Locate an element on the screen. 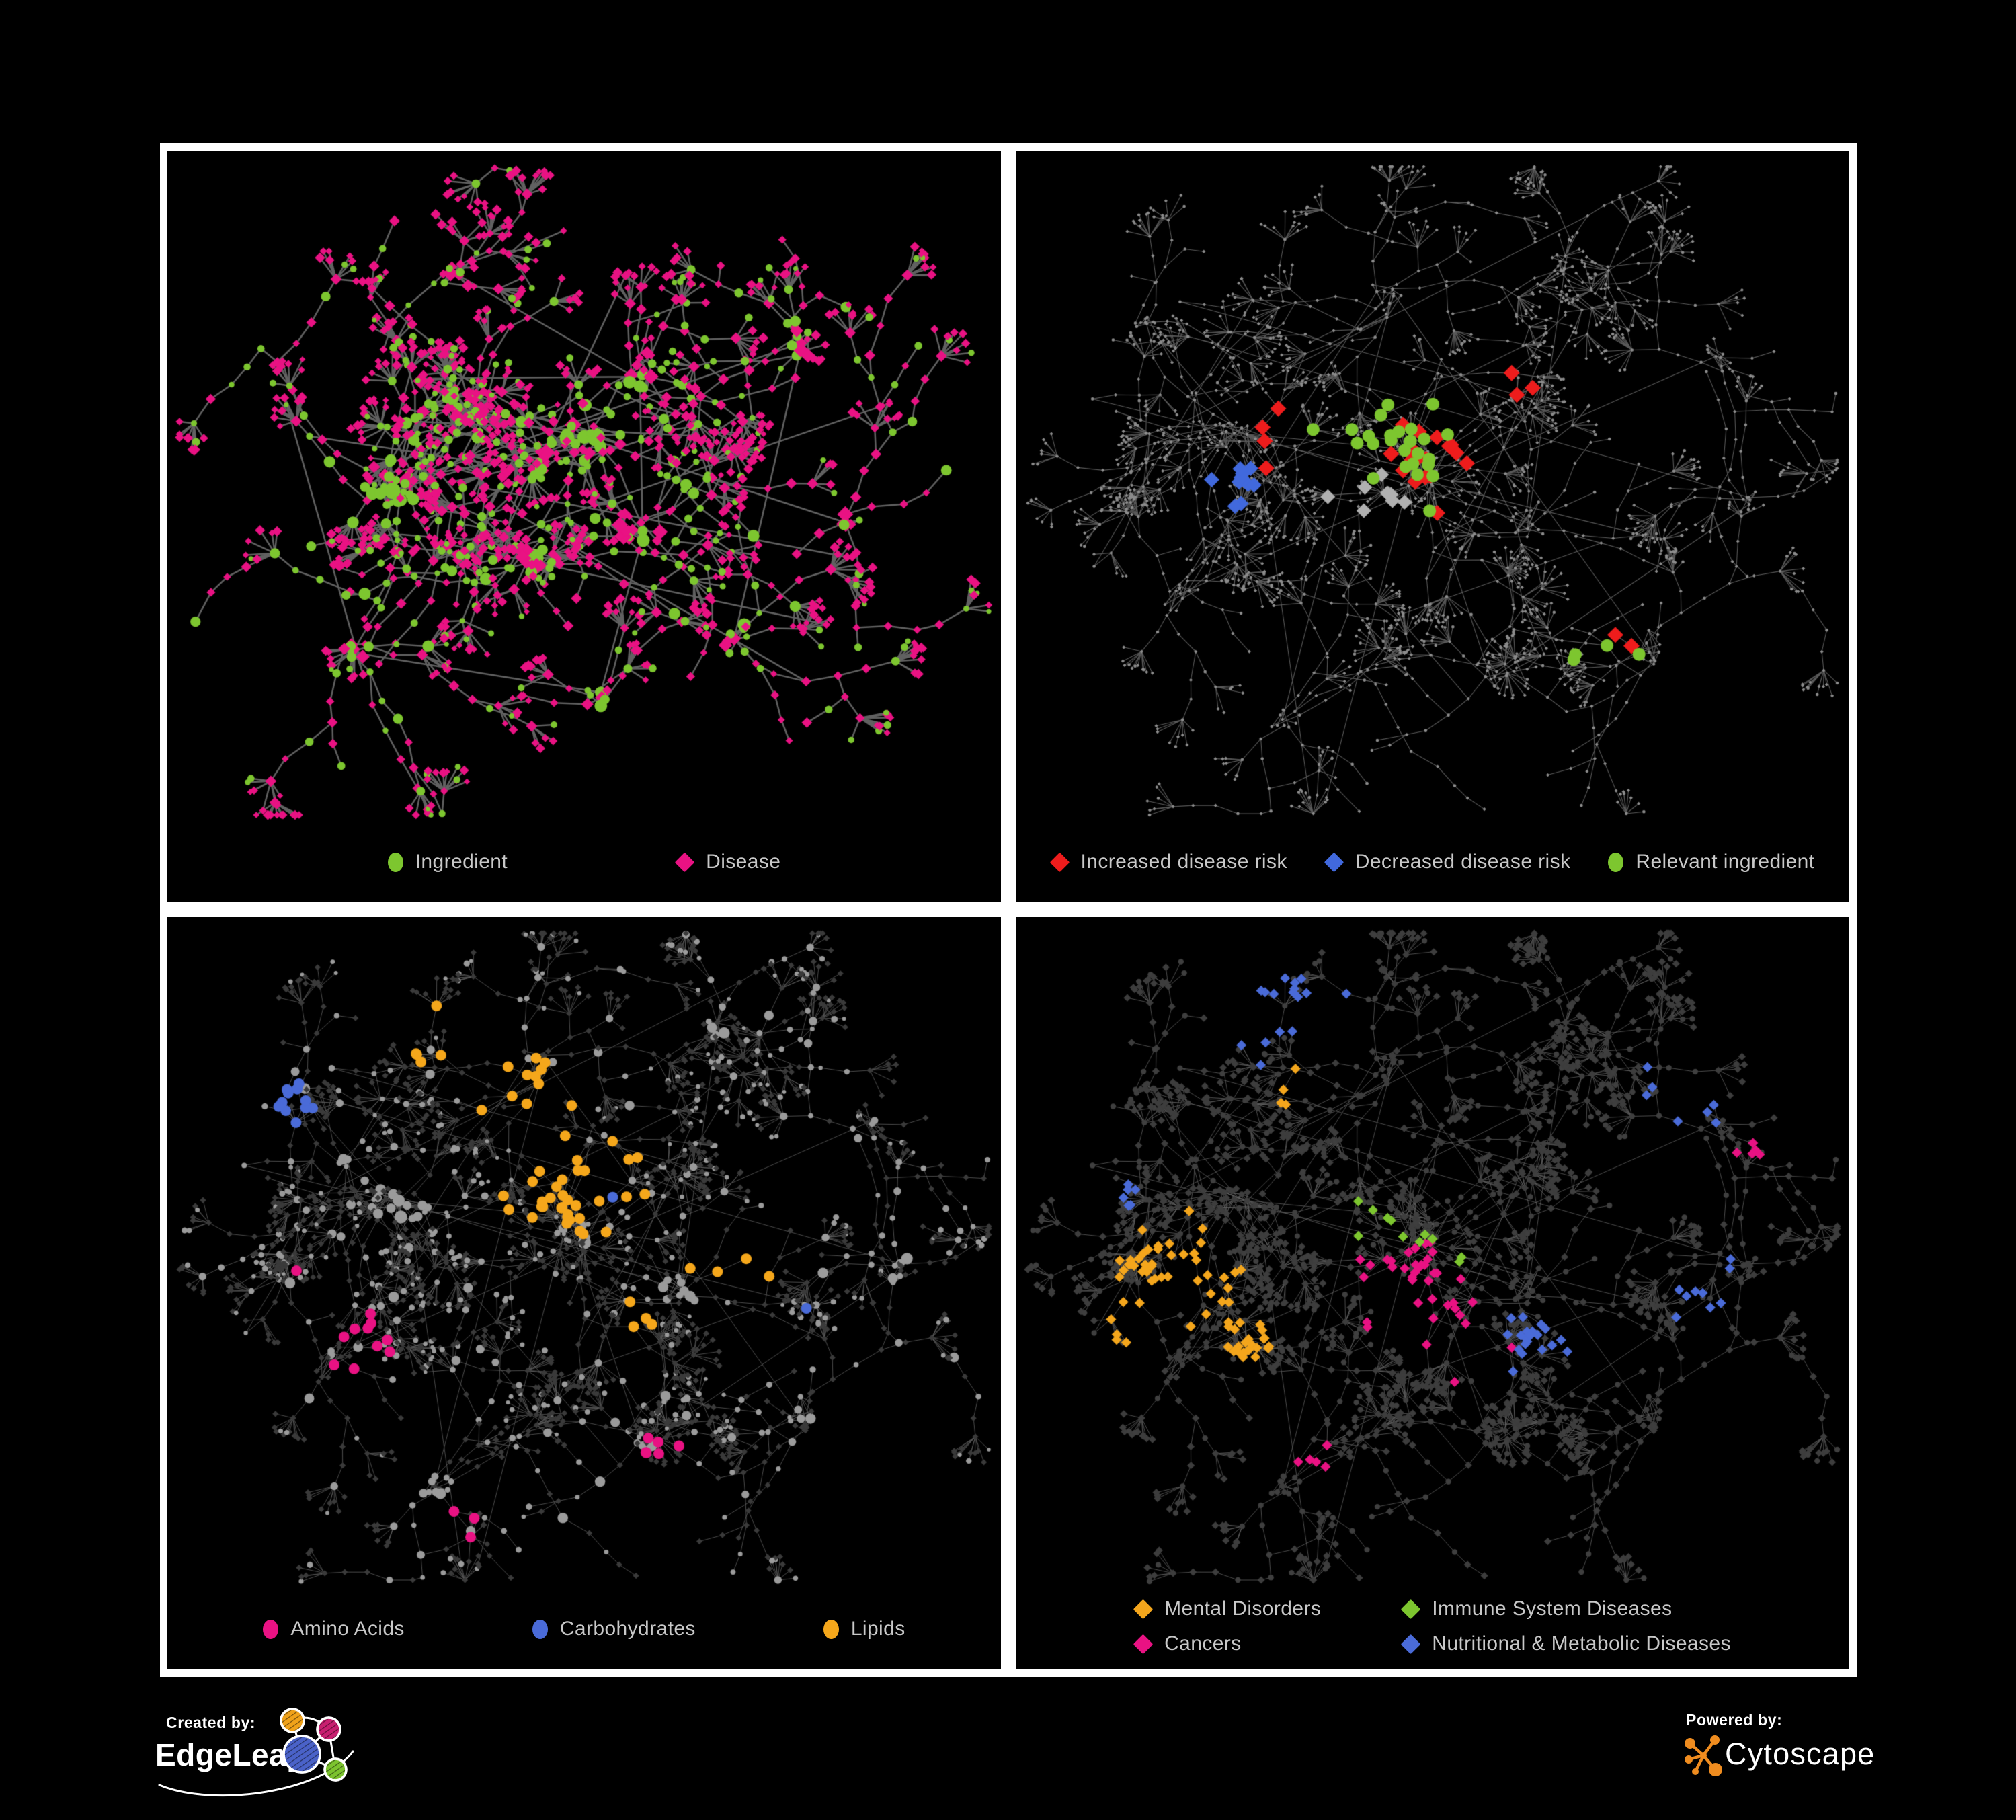  legend-item-immune-system-diseases: Immune System Diseases is located at coordinates (1565, 1608).